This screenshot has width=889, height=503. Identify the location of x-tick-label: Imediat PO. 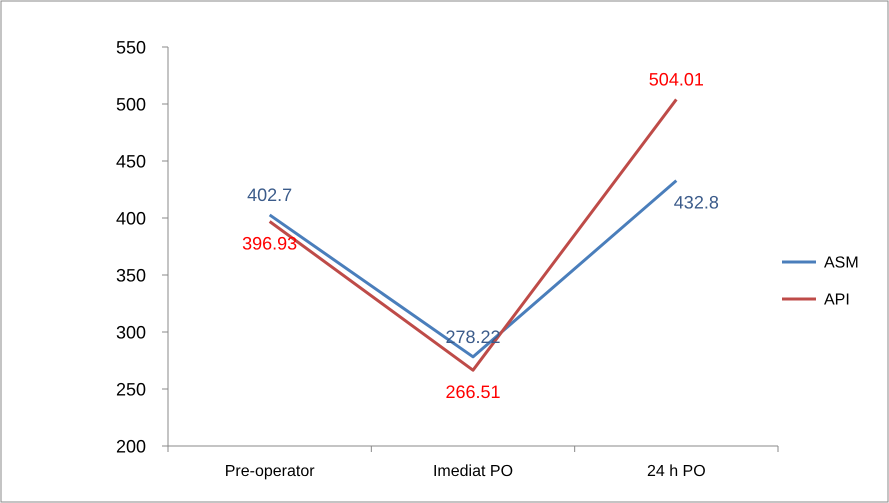
(473, 471).